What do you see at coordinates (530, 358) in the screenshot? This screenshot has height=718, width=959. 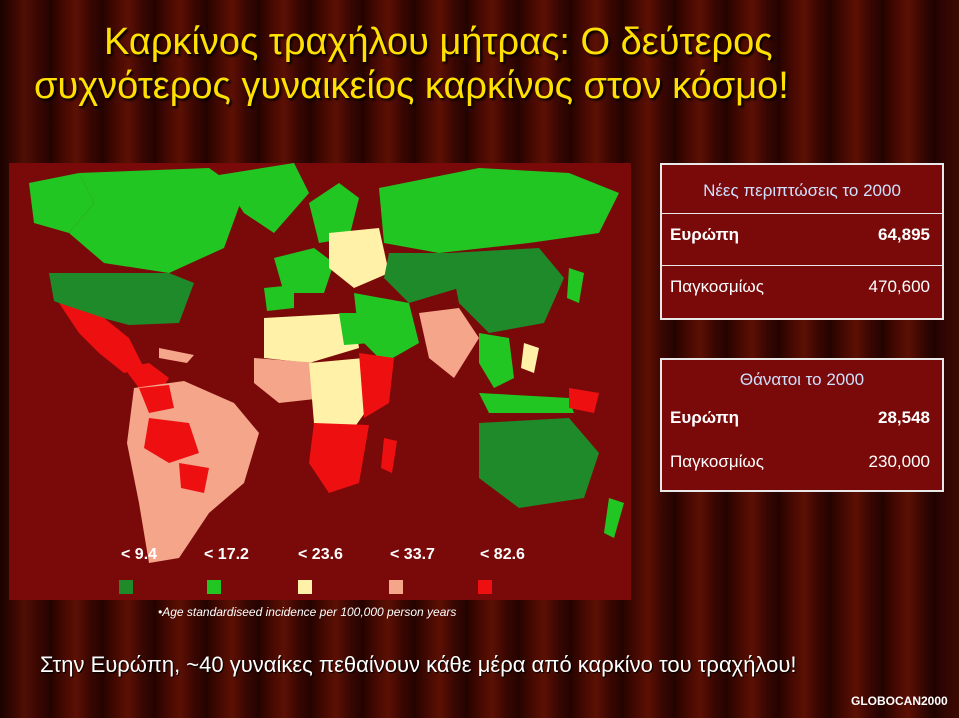 I see `region-philippines` at bounding box center [530, 358].